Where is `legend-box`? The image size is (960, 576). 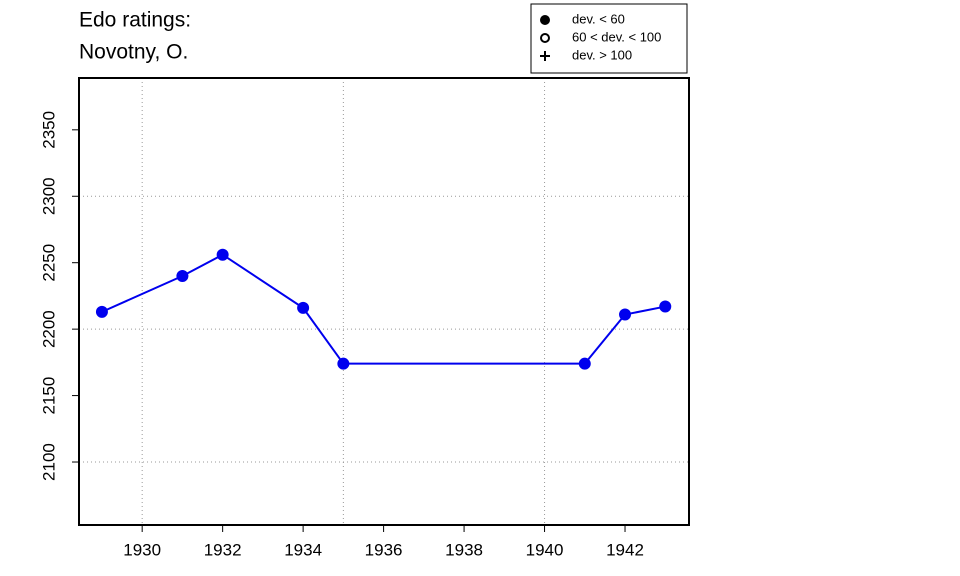 legend-box is located at coordinates (609, 38).